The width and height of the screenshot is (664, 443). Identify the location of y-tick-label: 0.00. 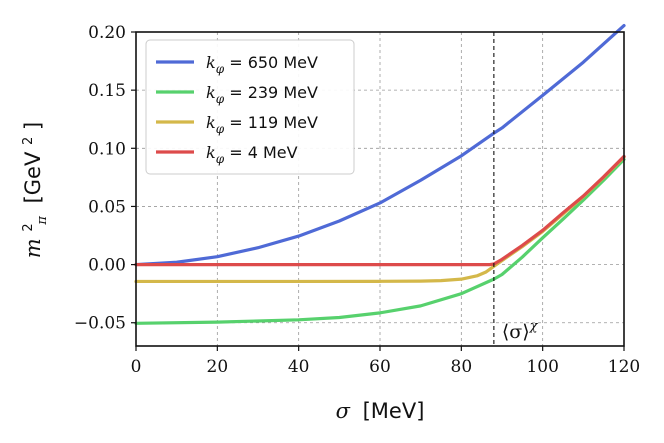
(107, 266).